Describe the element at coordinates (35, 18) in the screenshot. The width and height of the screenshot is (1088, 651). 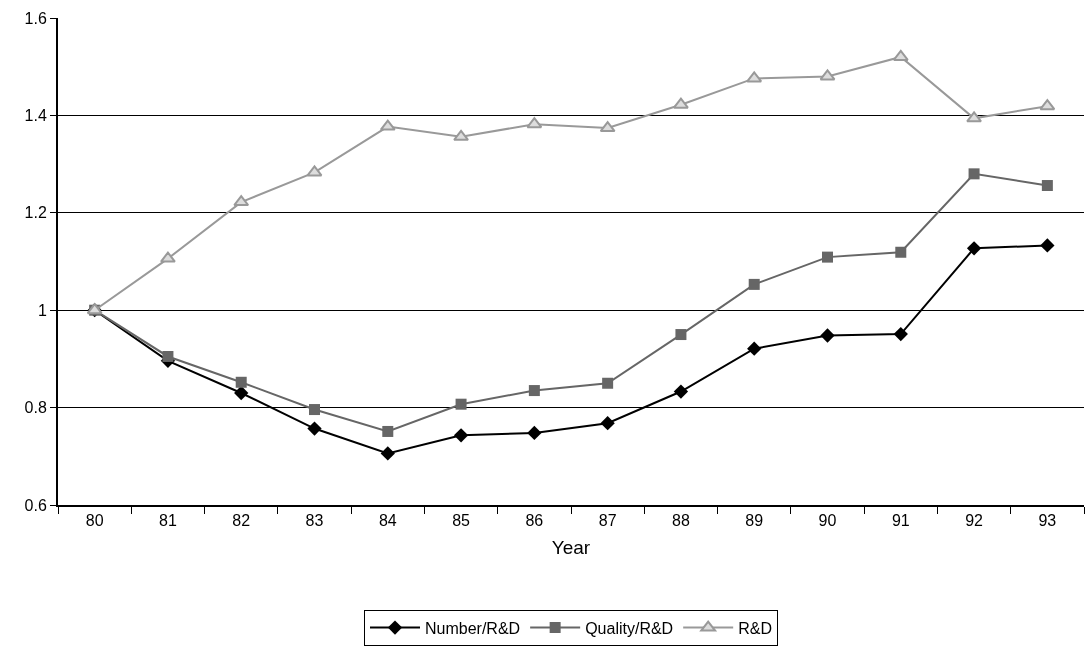
I see `y-tick-label: 1.6` at that location.